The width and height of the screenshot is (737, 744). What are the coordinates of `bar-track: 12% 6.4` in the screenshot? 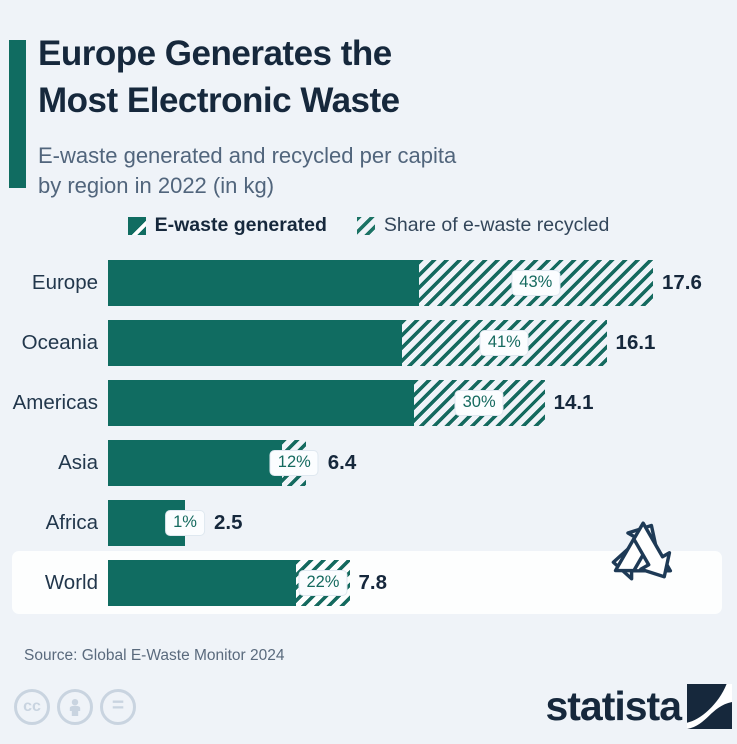 It's located at (422, 463).